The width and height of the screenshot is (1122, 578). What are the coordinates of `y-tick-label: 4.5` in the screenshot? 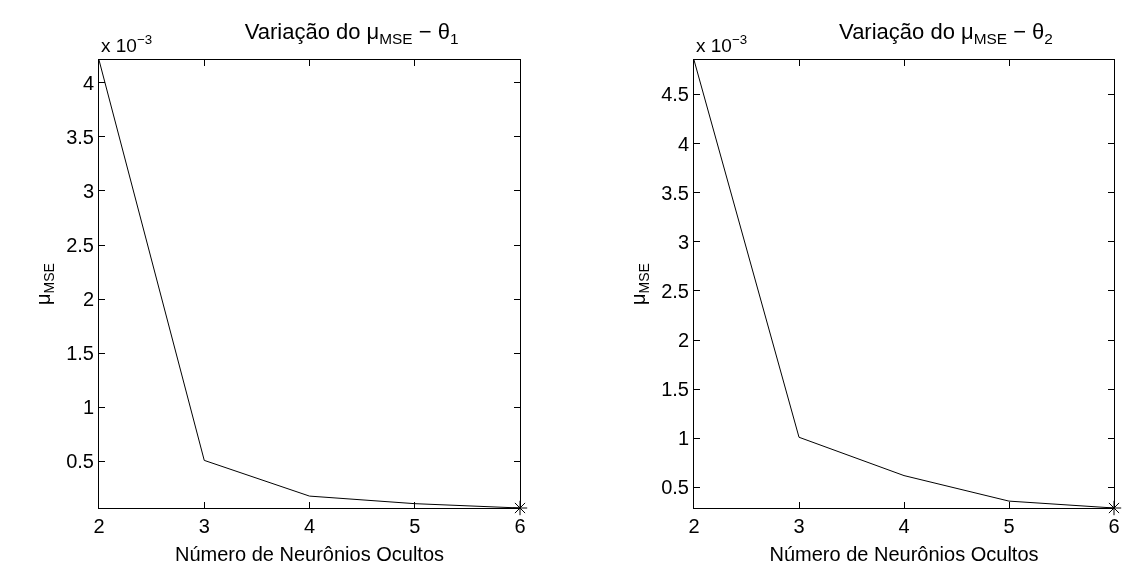 It's located at (675, 94).